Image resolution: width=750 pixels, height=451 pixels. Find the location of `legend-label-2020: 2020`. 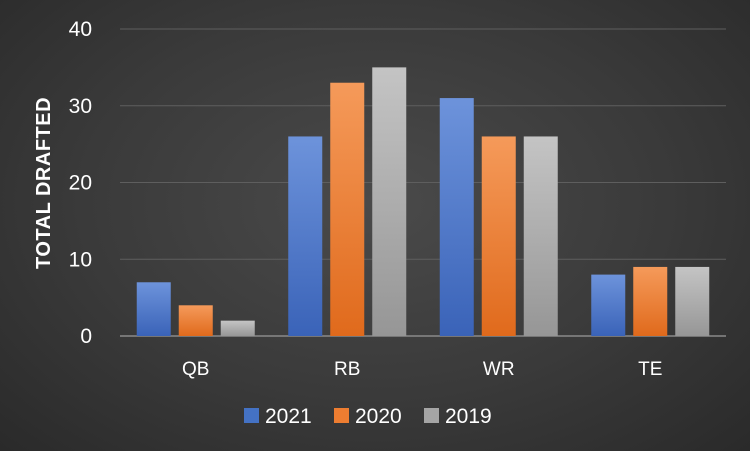

legend-label-2020: 2020 is located at coordinates (378, 416).